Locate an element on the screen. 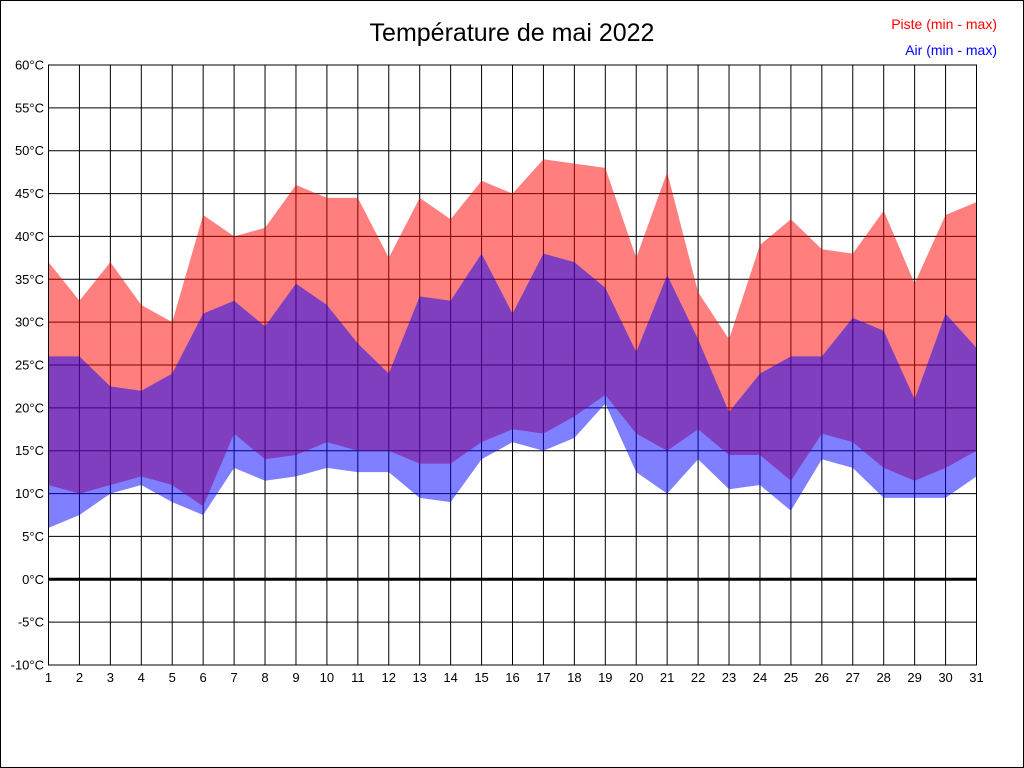 The image size is (1024, 768). y-axis-label: 10°C is located at coordinates (29, 493).